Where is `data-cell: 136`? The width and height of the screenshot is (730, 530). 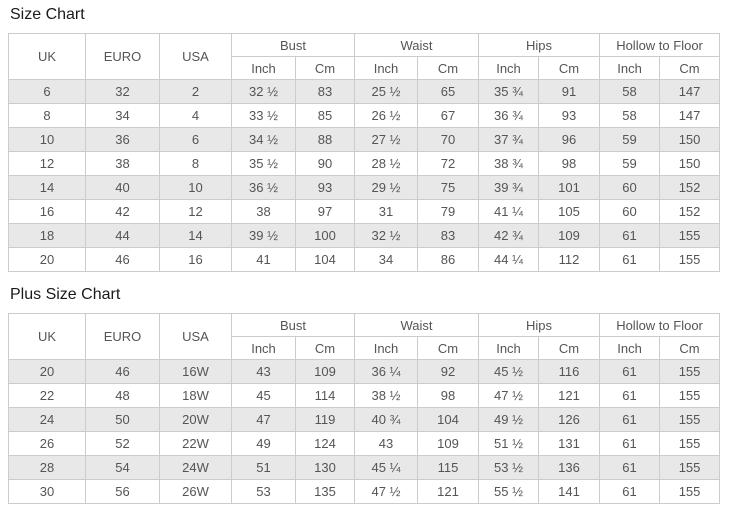 data-cell: 136 is located at coordinates (569, 467).